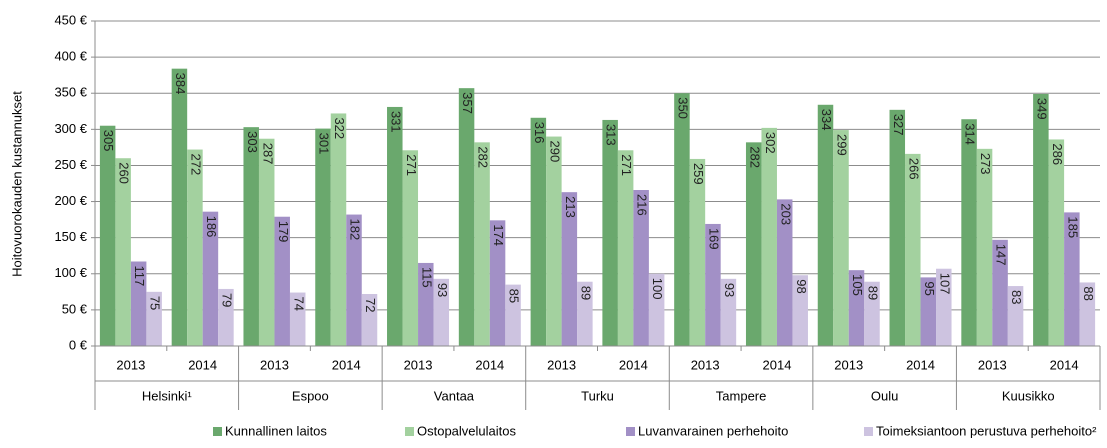 Image resolution: width=1107 pixels, height=448 pixels. Describe the element at coordinates (139, 276) in the screenshot. I see `data-label: 117` at that location.